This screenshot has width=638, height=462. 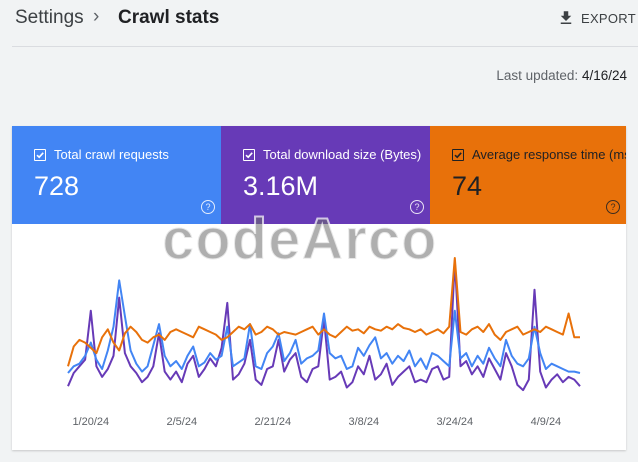 I want to click on metric-value: 728, so click(x=57, y=186).